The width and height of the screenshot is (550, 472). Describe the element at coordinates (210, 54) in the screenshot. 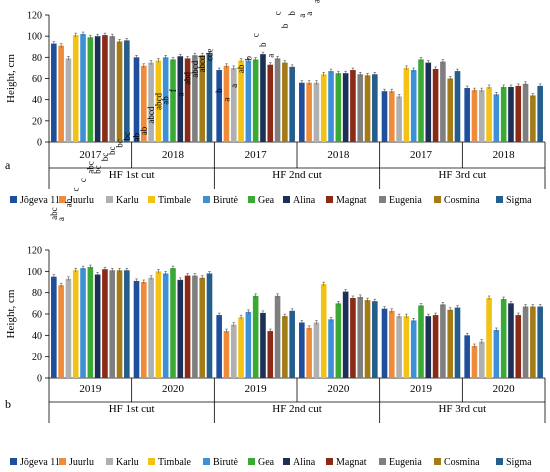

I see `significance-letter: cde` at that location.